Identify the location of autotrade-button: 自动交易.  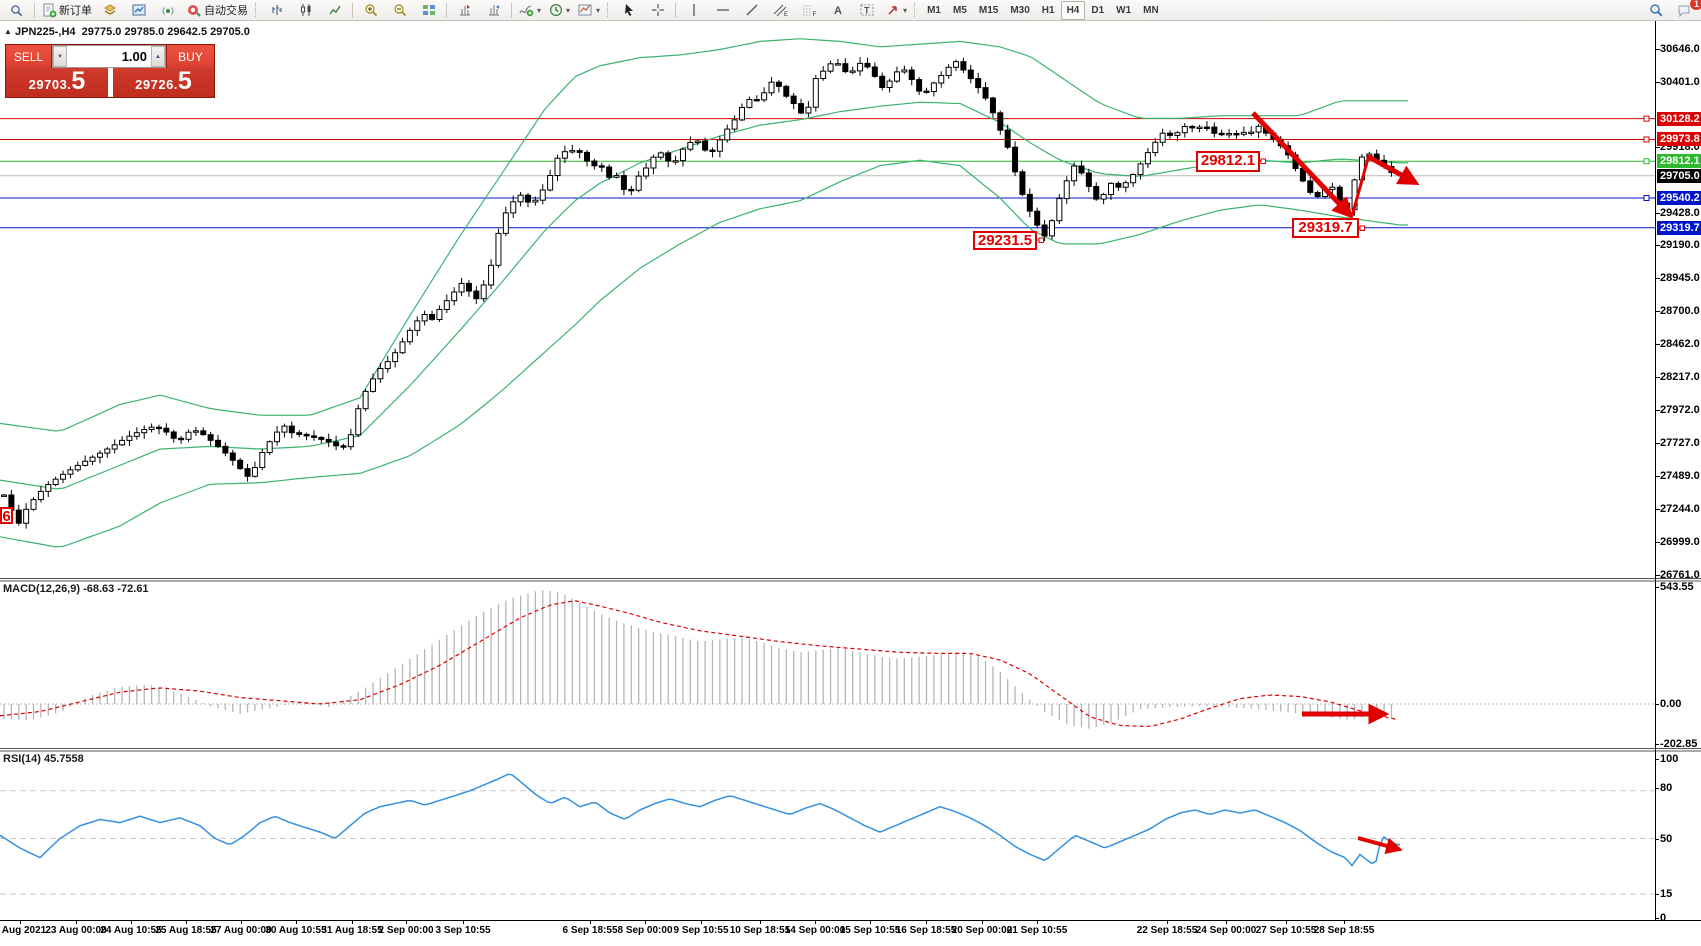
(217, 10).